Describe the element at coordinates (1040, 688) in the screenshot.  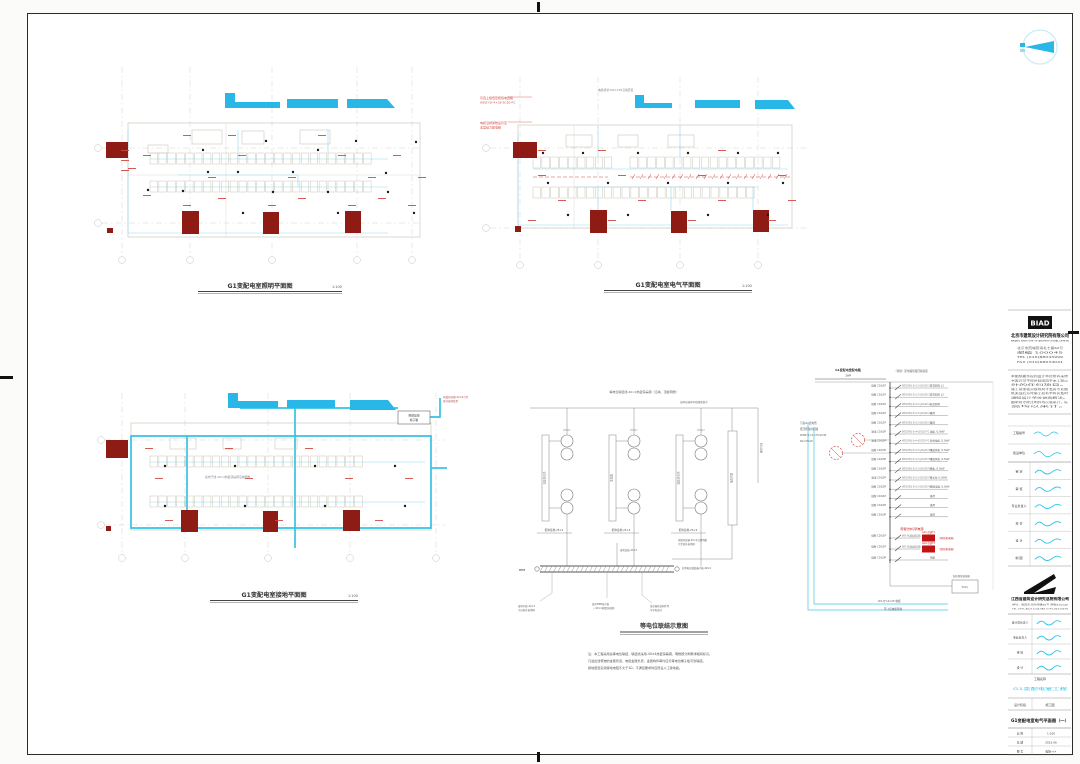
I see `project-name: G1变配电室工程` at that location.